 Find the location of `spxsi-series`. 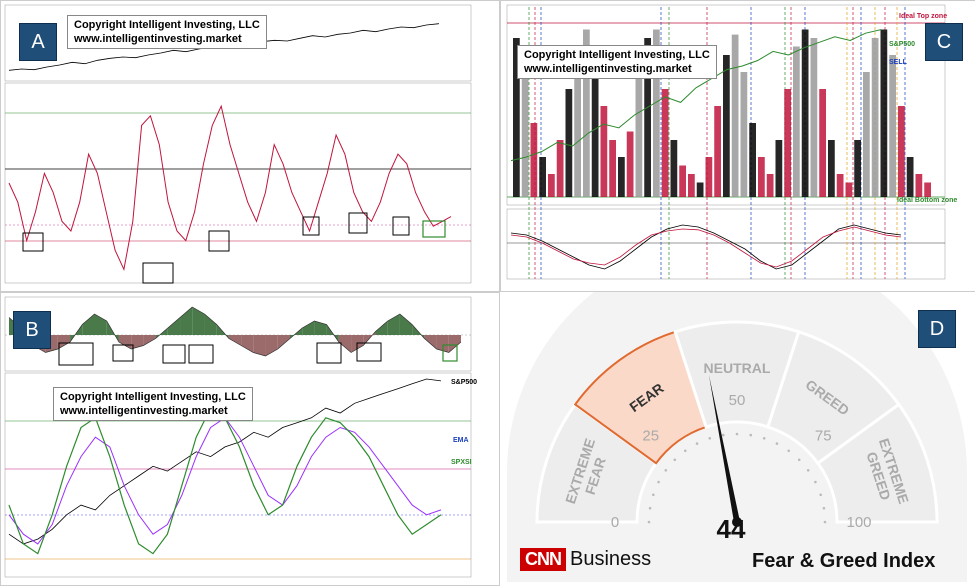

spxsi-series is located at coordinates (225, 481).